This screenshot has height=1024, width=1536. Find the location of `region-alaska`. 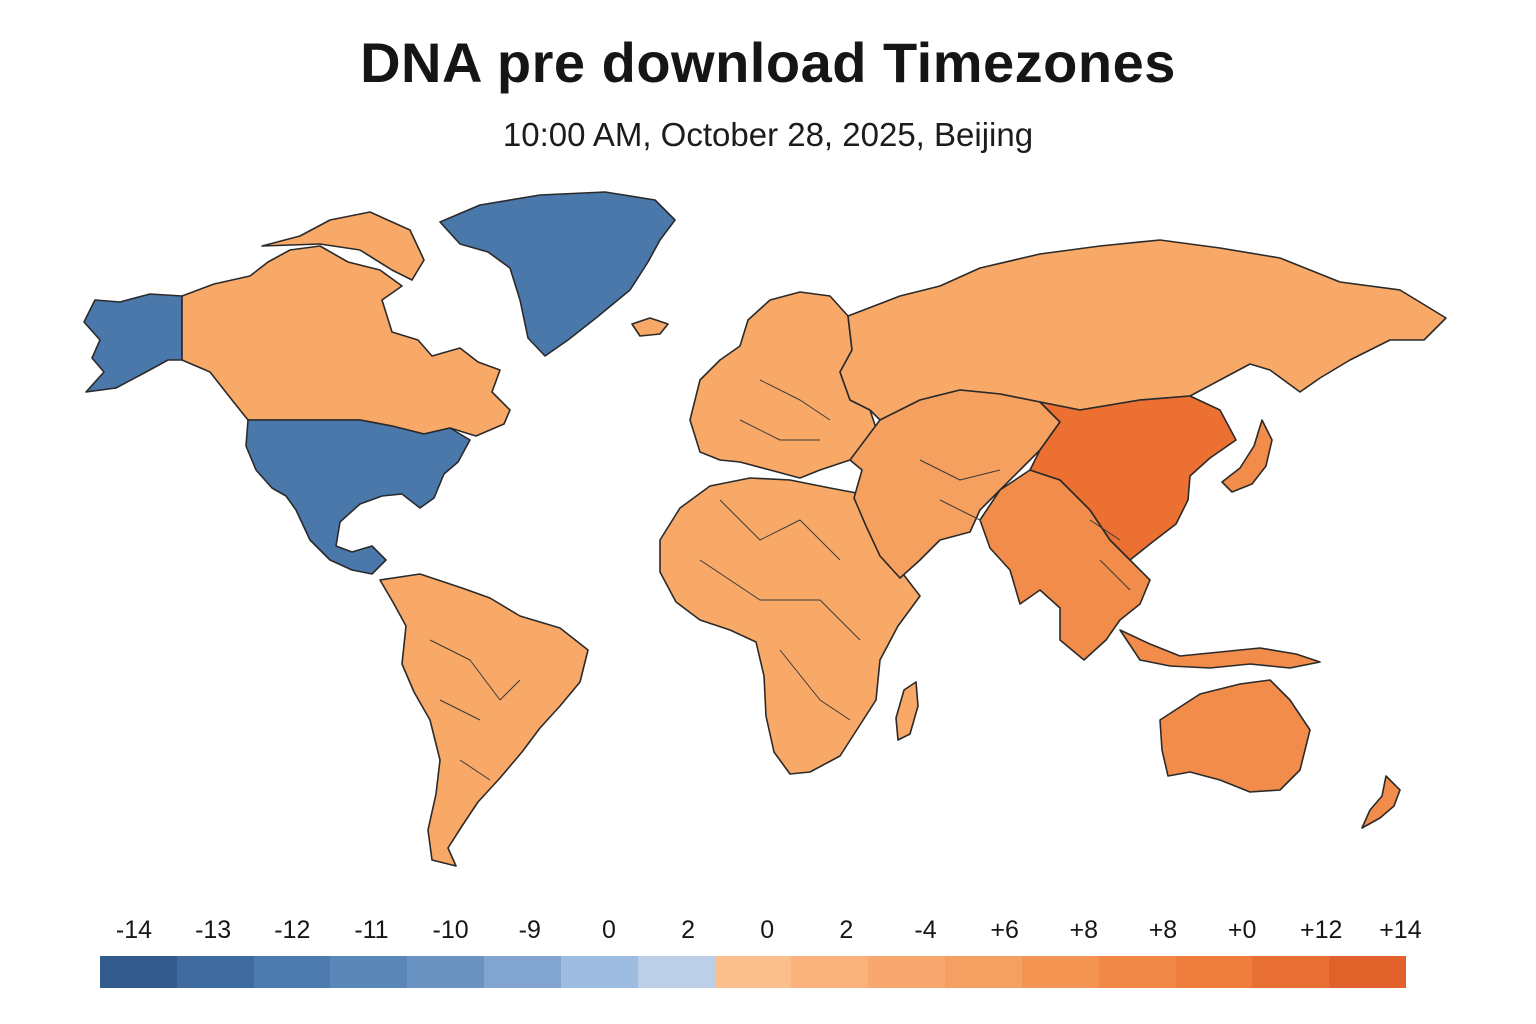

region-alaska is located at coordinates (133, 343).